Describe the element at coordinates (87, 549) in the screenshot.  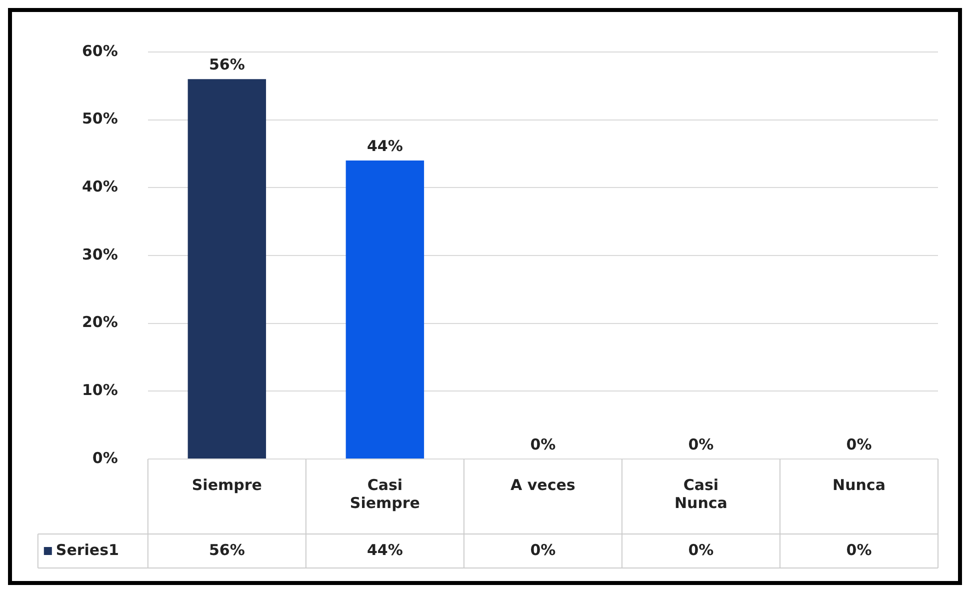
I see `legend-label: Series1` at that location.